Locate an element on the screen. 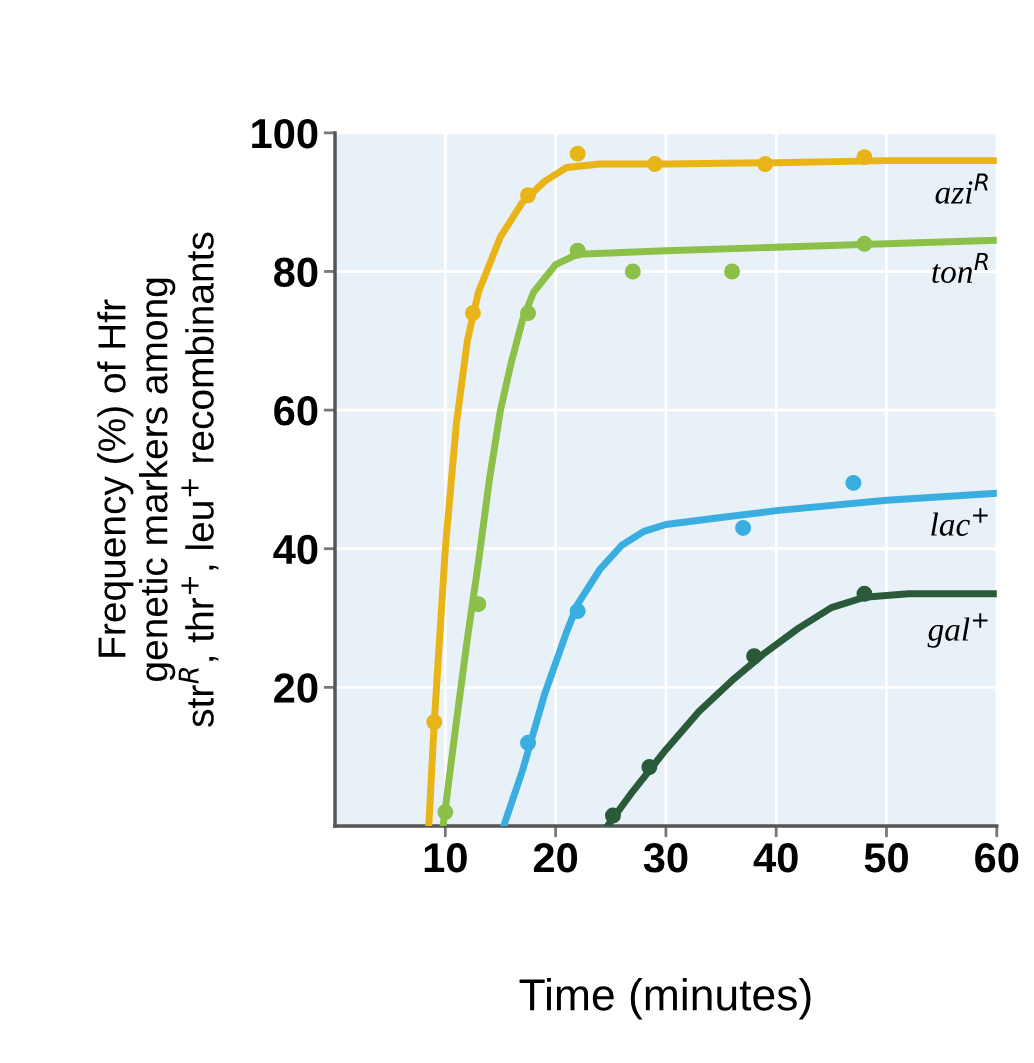  series-label: ton$^{R}$ is located at coordinates (960, 268).